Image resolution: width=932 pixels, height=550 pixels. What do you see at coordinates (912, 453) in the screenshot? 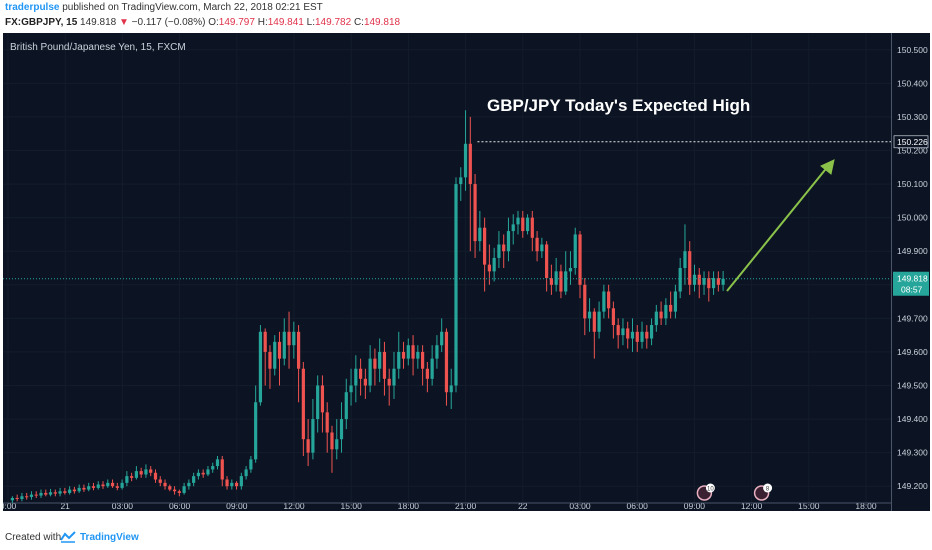
I see `price-tick-label: 149.300` at bounding box center [912, 453].